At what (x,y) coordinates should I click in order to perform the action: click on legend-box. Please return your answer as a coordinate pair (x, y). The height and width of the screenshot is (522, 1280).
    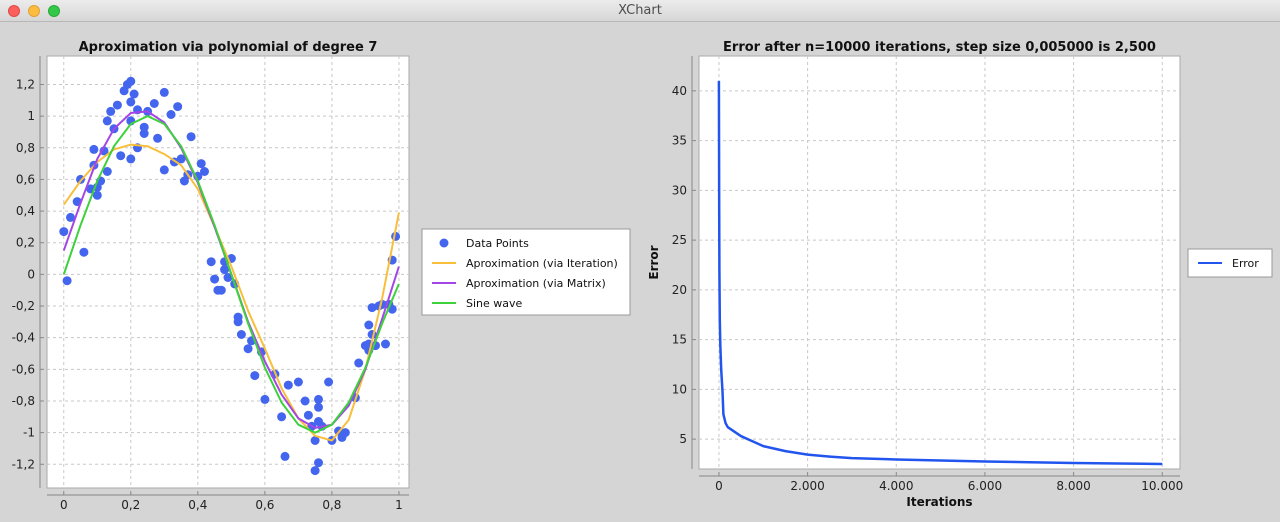
    Looking at the image, I should click on (526, 272).